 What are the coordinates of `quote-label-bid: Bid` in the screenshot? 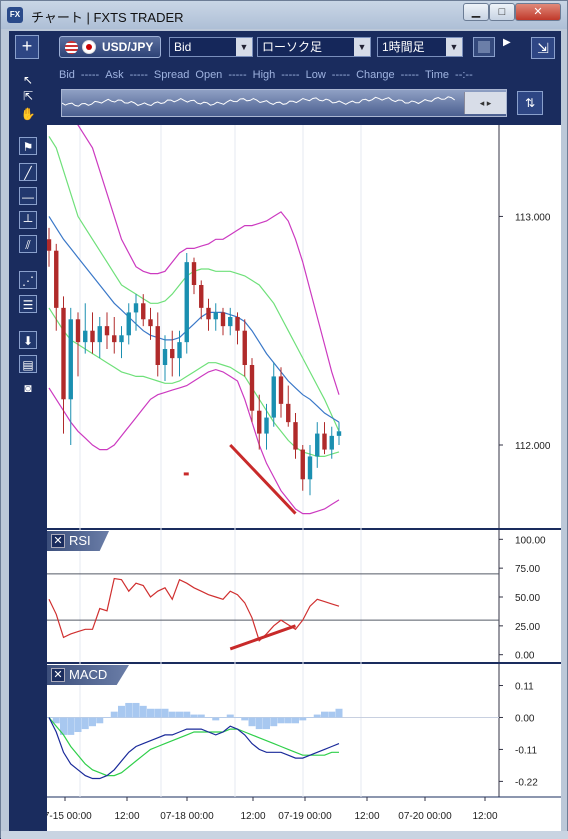 It's located at (67, 75).